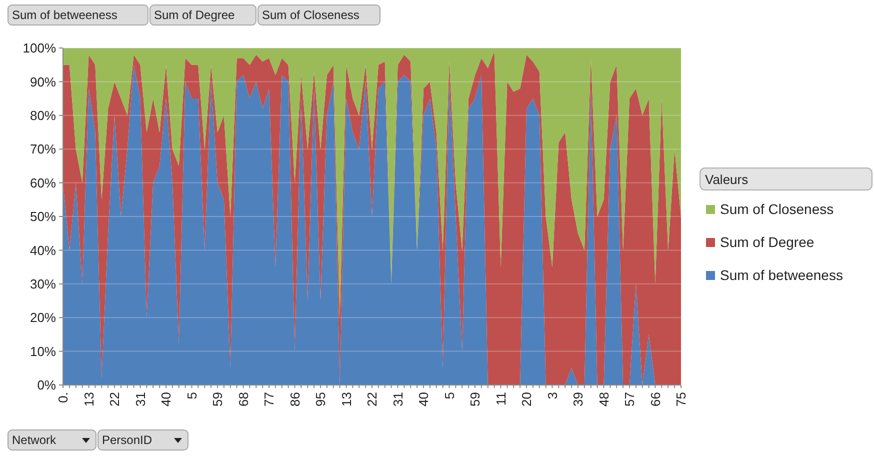 The height and width of the screenshot is (456, 874). I want to click on text: PersonID, so click(127, 440).